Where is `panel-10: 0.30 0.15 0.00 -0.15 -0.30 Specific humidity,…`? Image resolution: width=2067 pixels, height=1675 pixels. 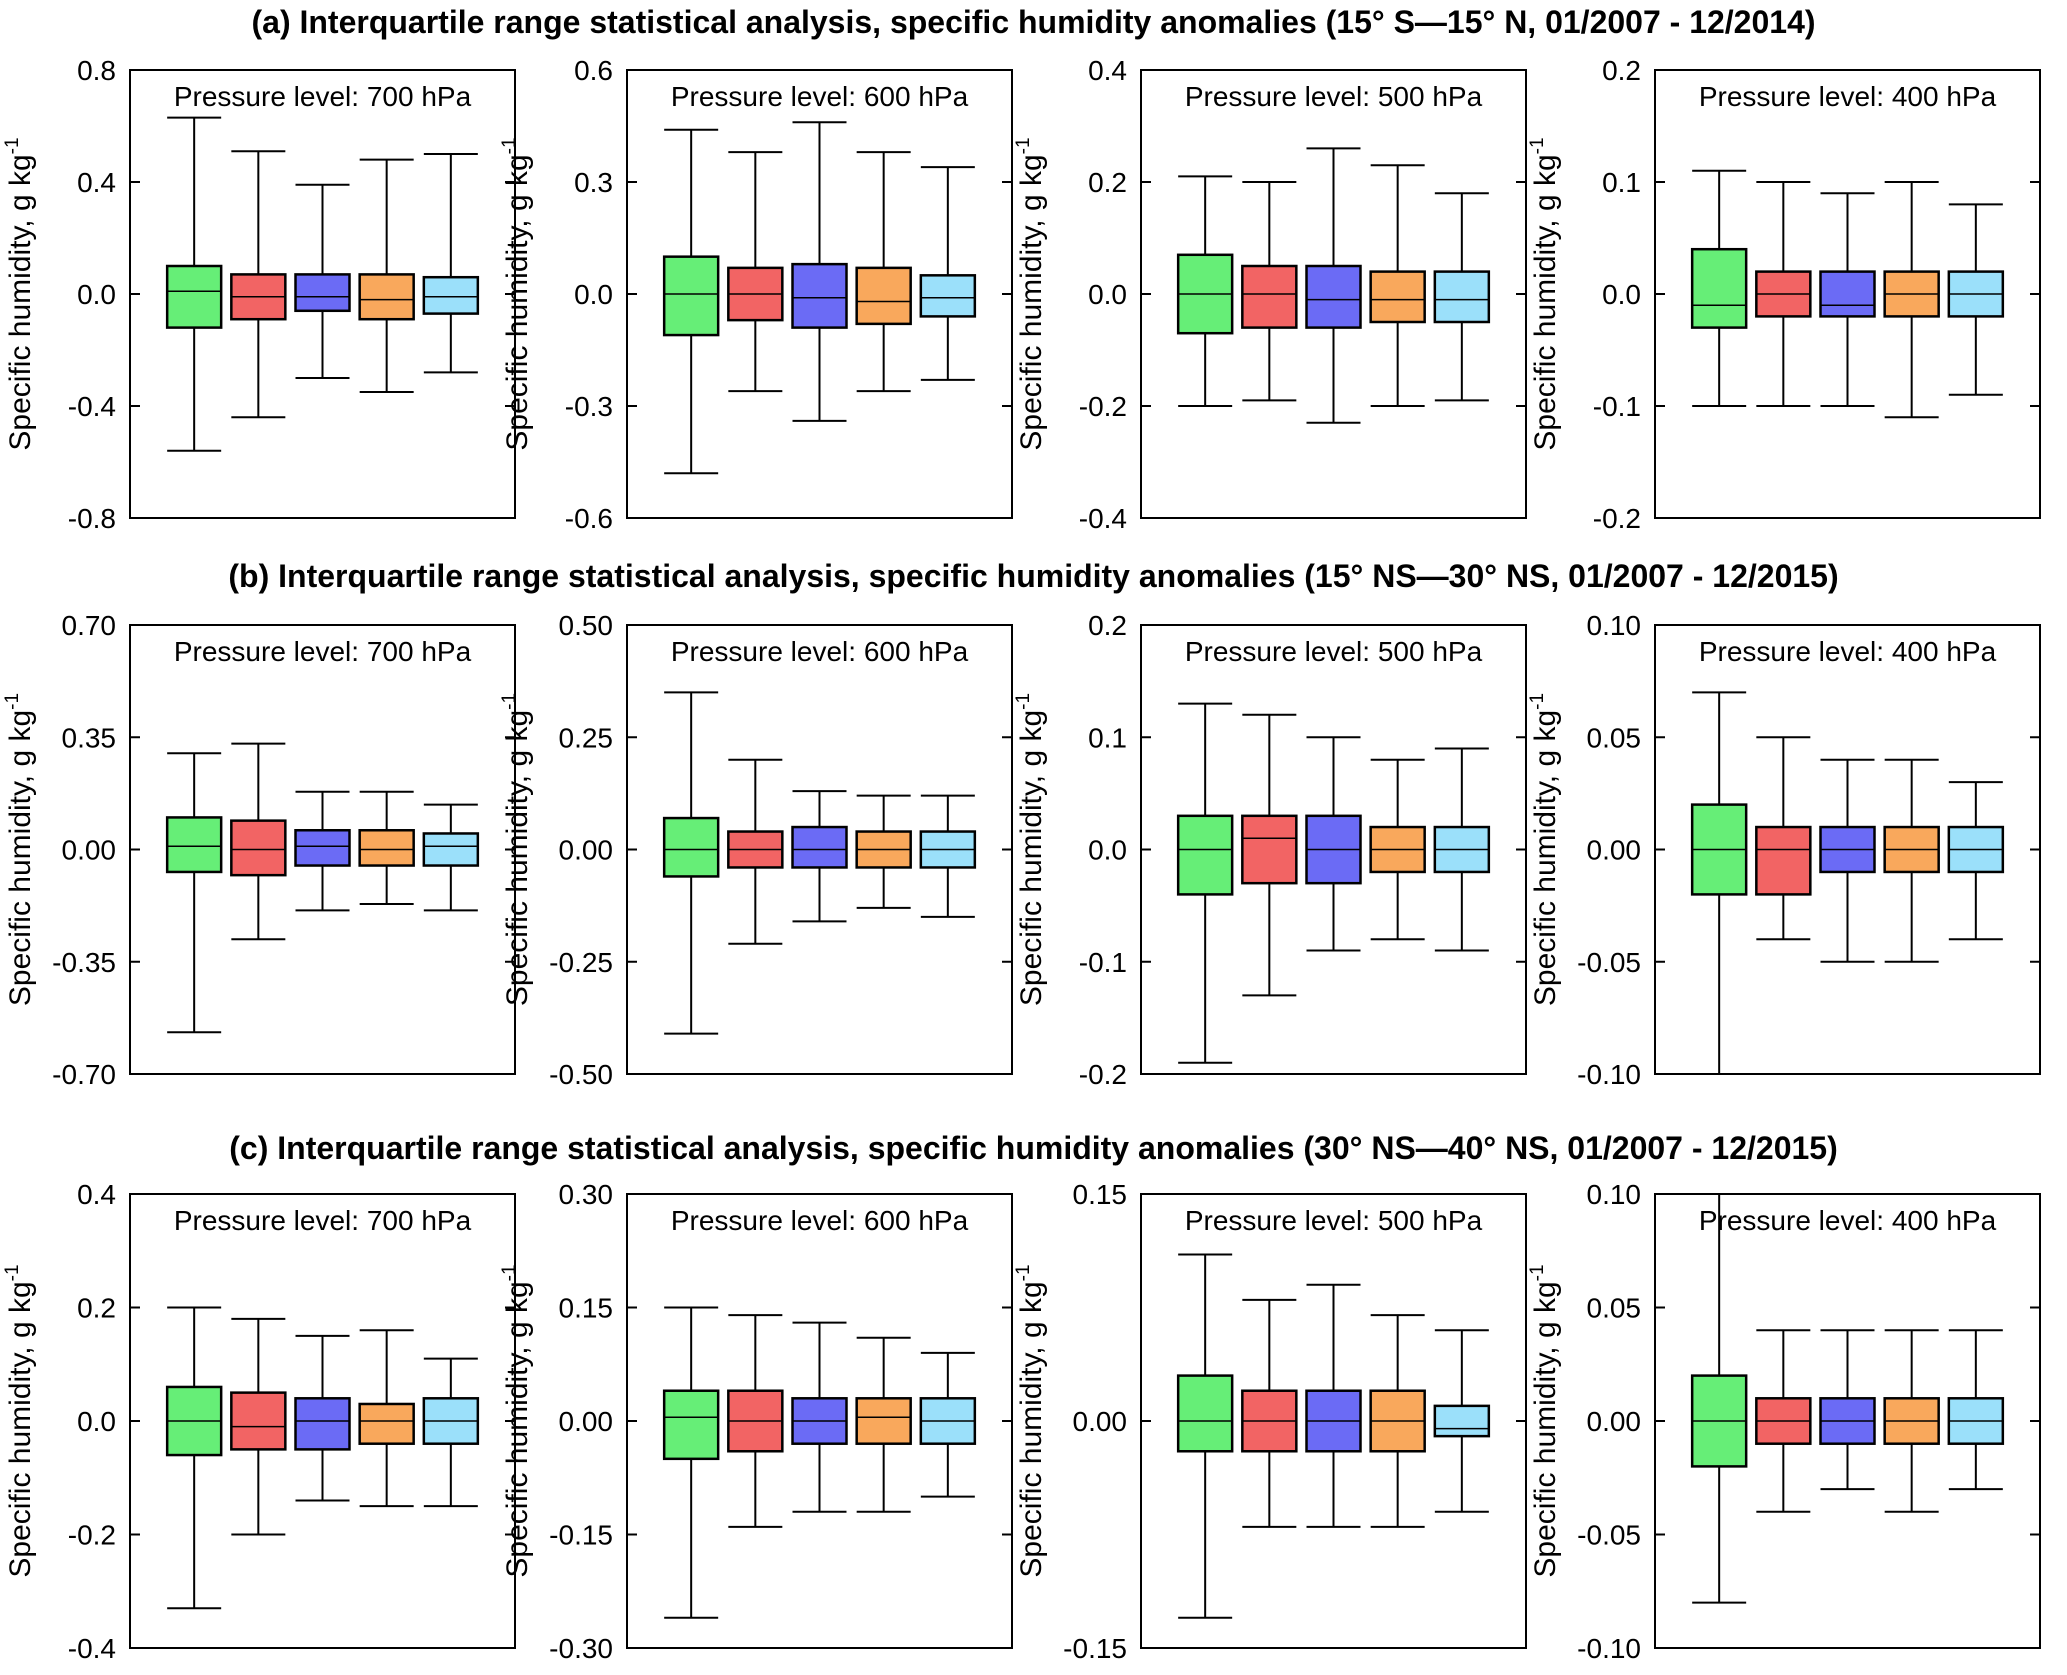 panel-10: 0.30 0.15 0.00 -0.15 -0.30 Specific humidity,… is located at coordinates (756, 1421).